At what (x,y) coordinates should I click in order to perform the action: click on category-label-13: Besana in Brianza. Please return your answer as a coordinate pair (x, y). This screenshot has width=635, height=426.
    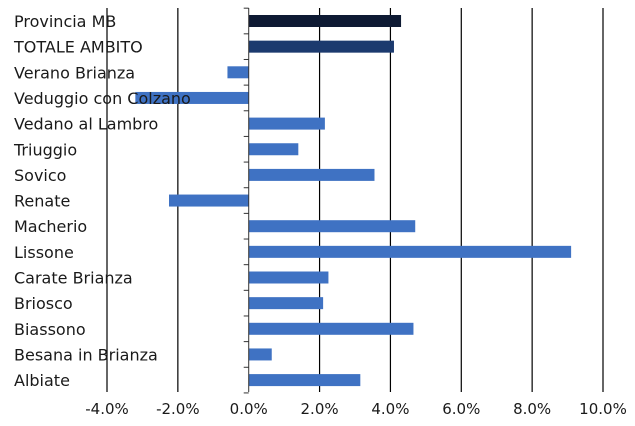
    Looking at the image, I should click on (86, 354).